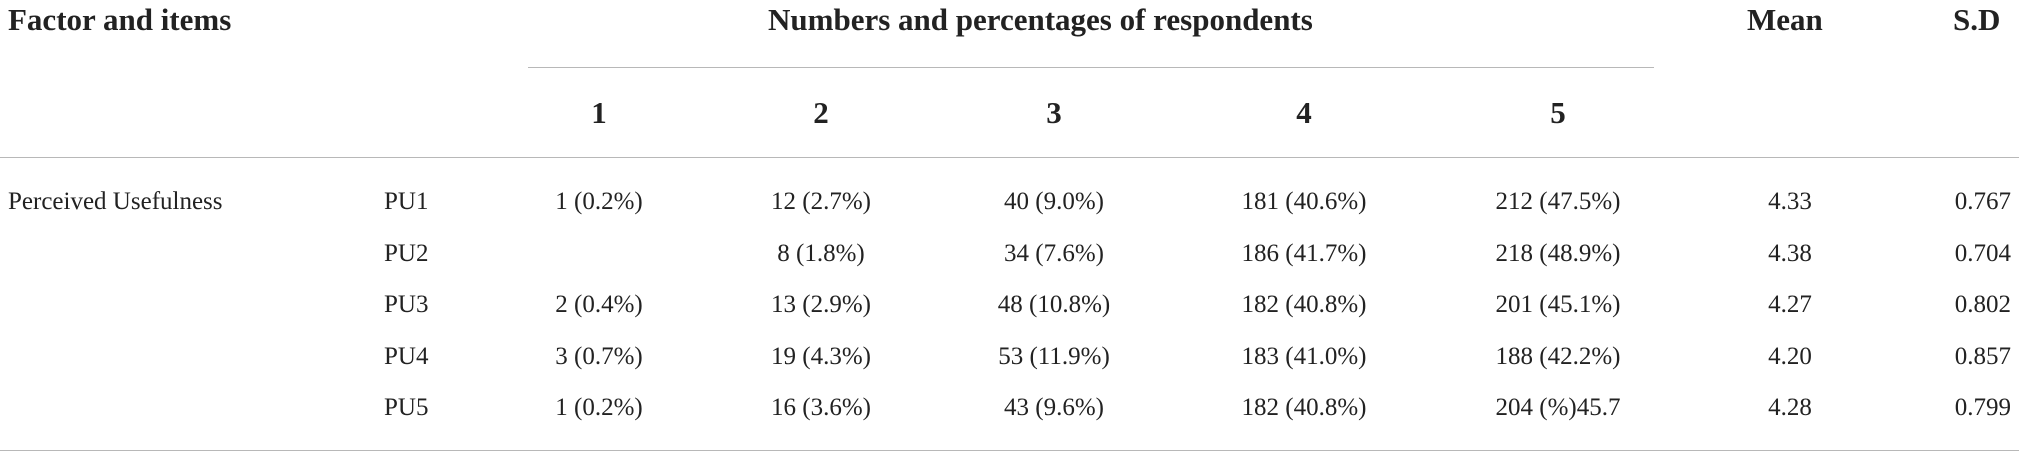  I want to click on row-cell-2: 13 (2.9%), so click(821, 304).